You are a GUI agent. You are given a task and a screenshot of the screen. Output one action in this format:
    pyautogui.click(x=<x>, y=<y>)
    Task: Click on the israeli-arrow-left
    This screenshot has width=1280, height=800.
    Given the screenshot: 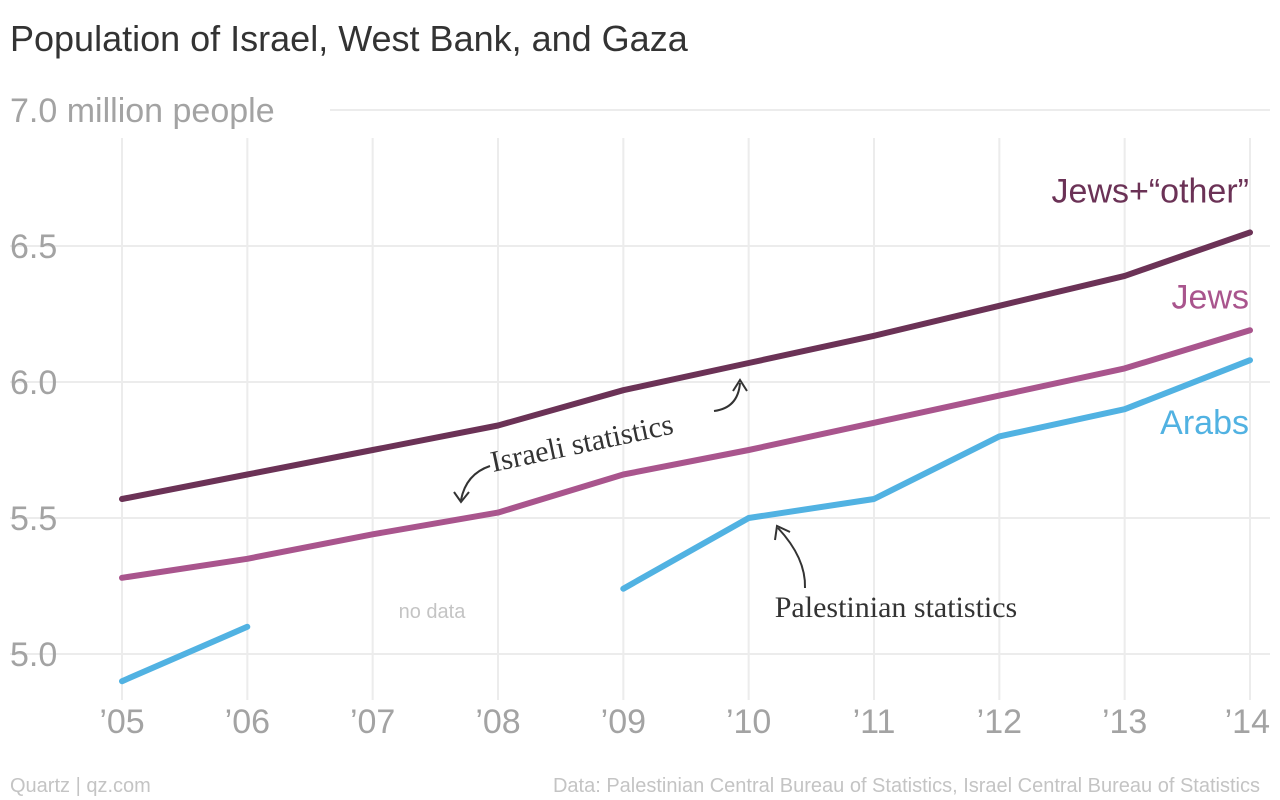 What is the action you would take?
    pyautogui.click(x=475, y=483)
    